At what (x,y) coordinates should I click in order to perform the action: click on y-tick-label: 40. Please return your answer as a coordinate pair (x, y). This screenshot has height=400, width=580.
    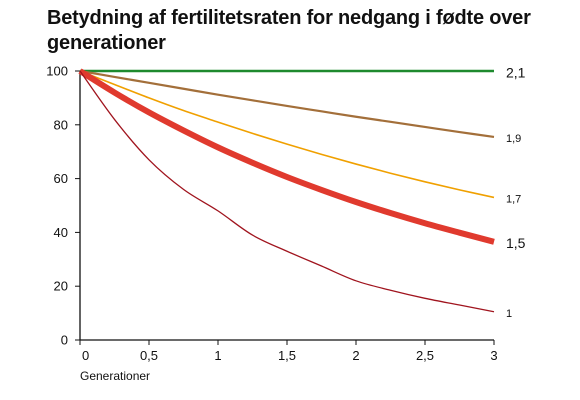
    Looking at the image, I should click on (61, 232).